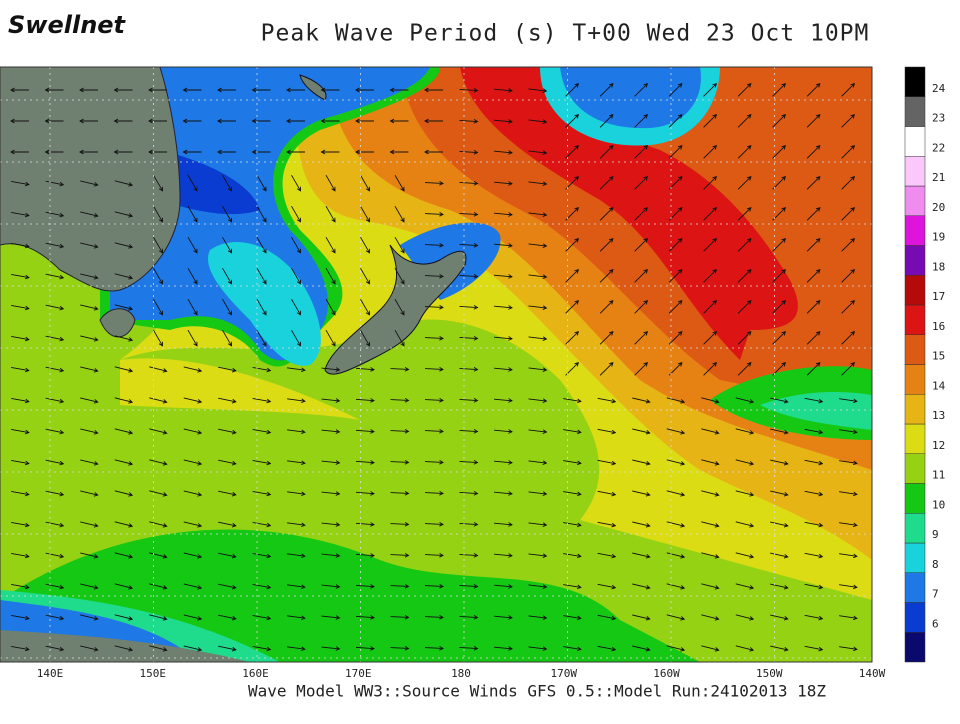 Image resolution: width=960 pixels, height=724 pixels. I want to click on longitude-label: 140W, so click(872, 673).